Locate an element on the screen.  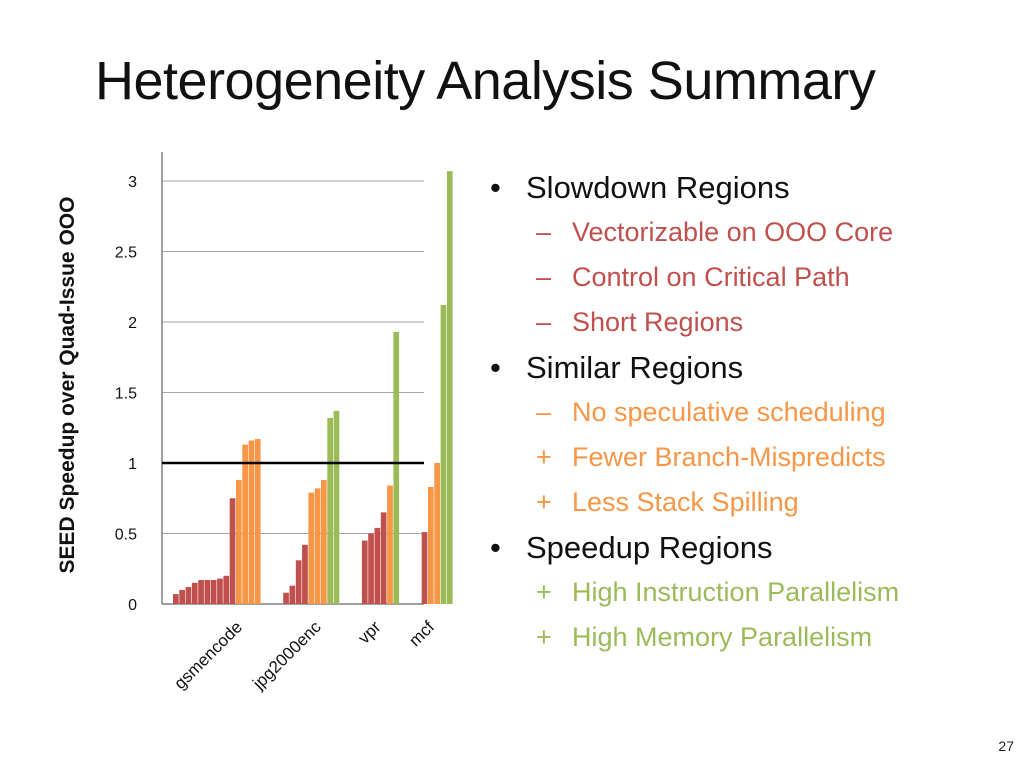
sub-bullet-text: Less Stack Spilling is located at coordinates (685, 502).